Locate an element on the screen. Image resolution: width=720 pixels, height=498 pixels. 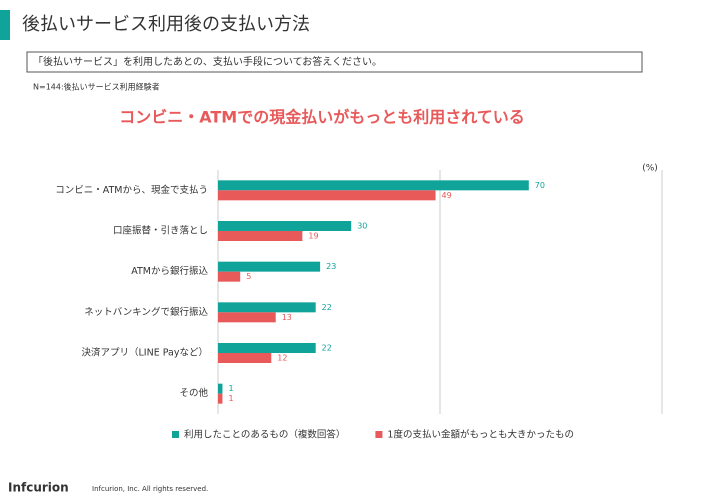
category-label: その他 is located at coordinates (193, 393).